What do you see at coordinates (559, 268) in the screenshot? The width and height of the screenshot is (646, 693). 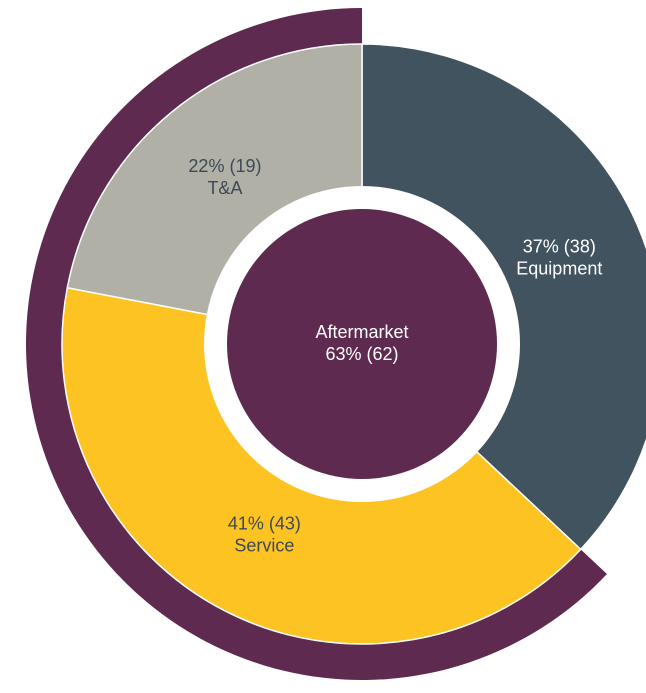 I see `slice-category-label: Equipment` at bounding box center [559, 268].